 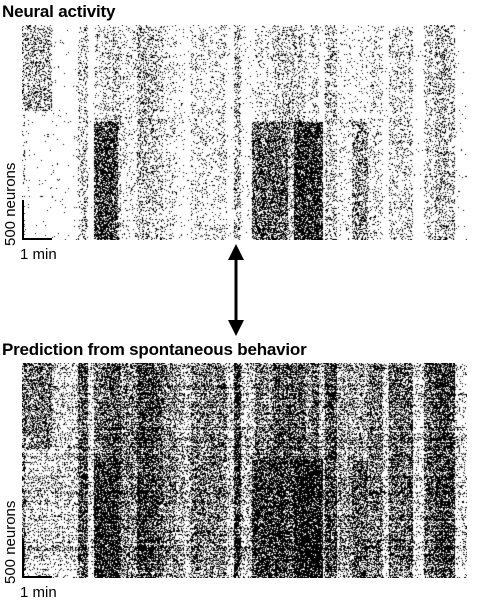 What do you see at coordinates (236, 290) in the screenshot?
I see `double-headed-arrow` at bounding box center [236, 290].